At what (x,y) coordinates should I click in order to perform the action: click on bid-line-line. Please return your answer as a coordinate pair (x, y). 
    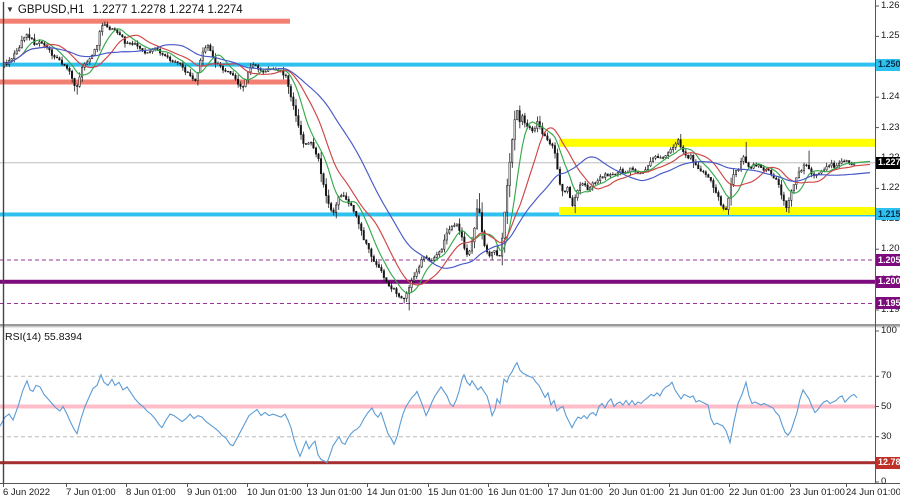
    Looking at the image, I should click on (437, 163).